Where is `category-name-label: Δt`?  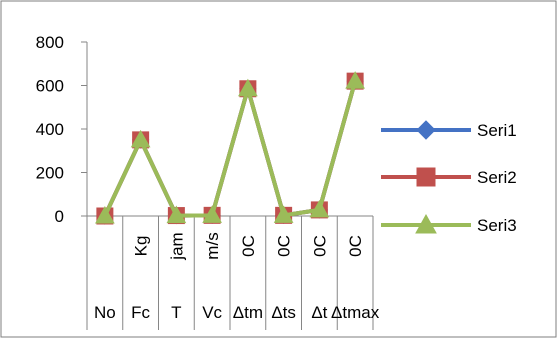 category-name-label: Δt is located at coordinates (319, 312).